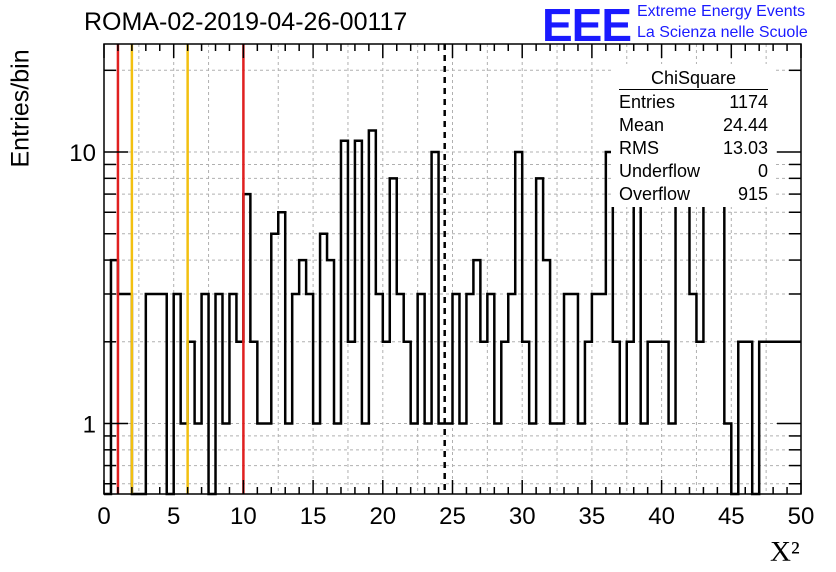 The width and height of the screenshot is (836, 572). Describe the element at coordinates (639, 148) in the screenshot. I see `stats-label: RMS` at that location.